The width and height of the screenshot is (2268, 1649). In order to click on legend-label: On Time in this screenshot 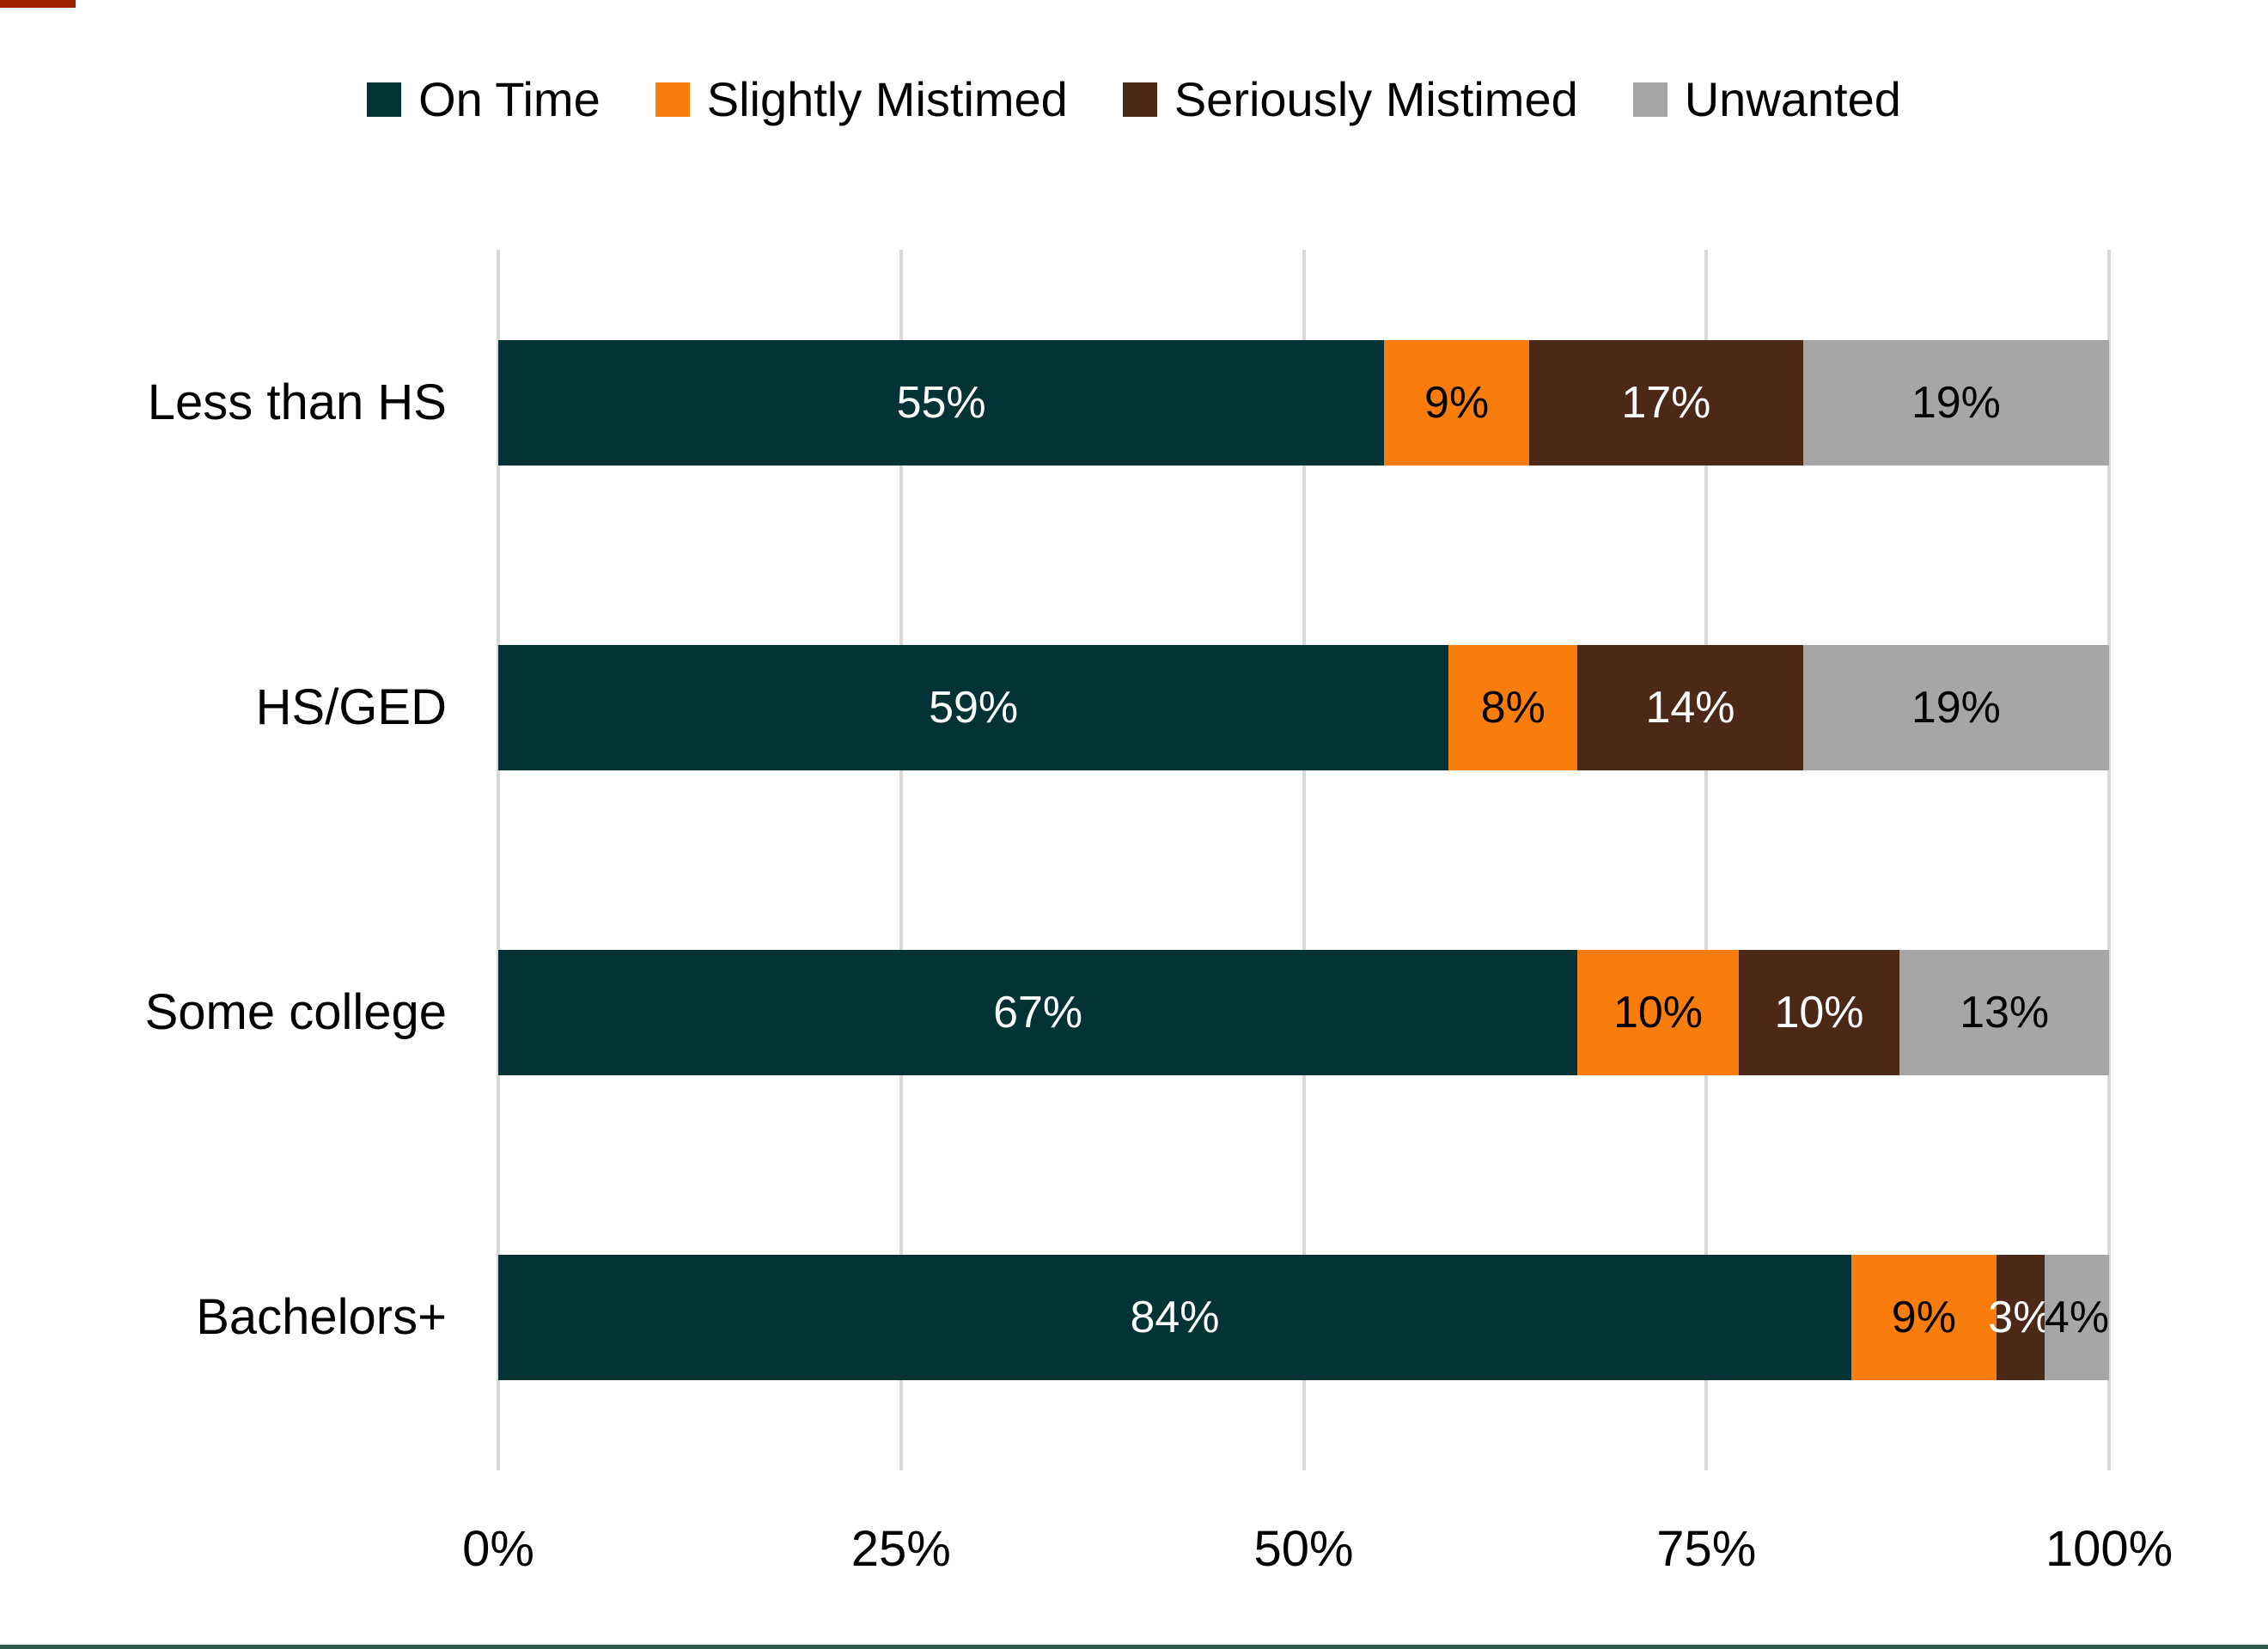, I will do `click(510, 99)`.